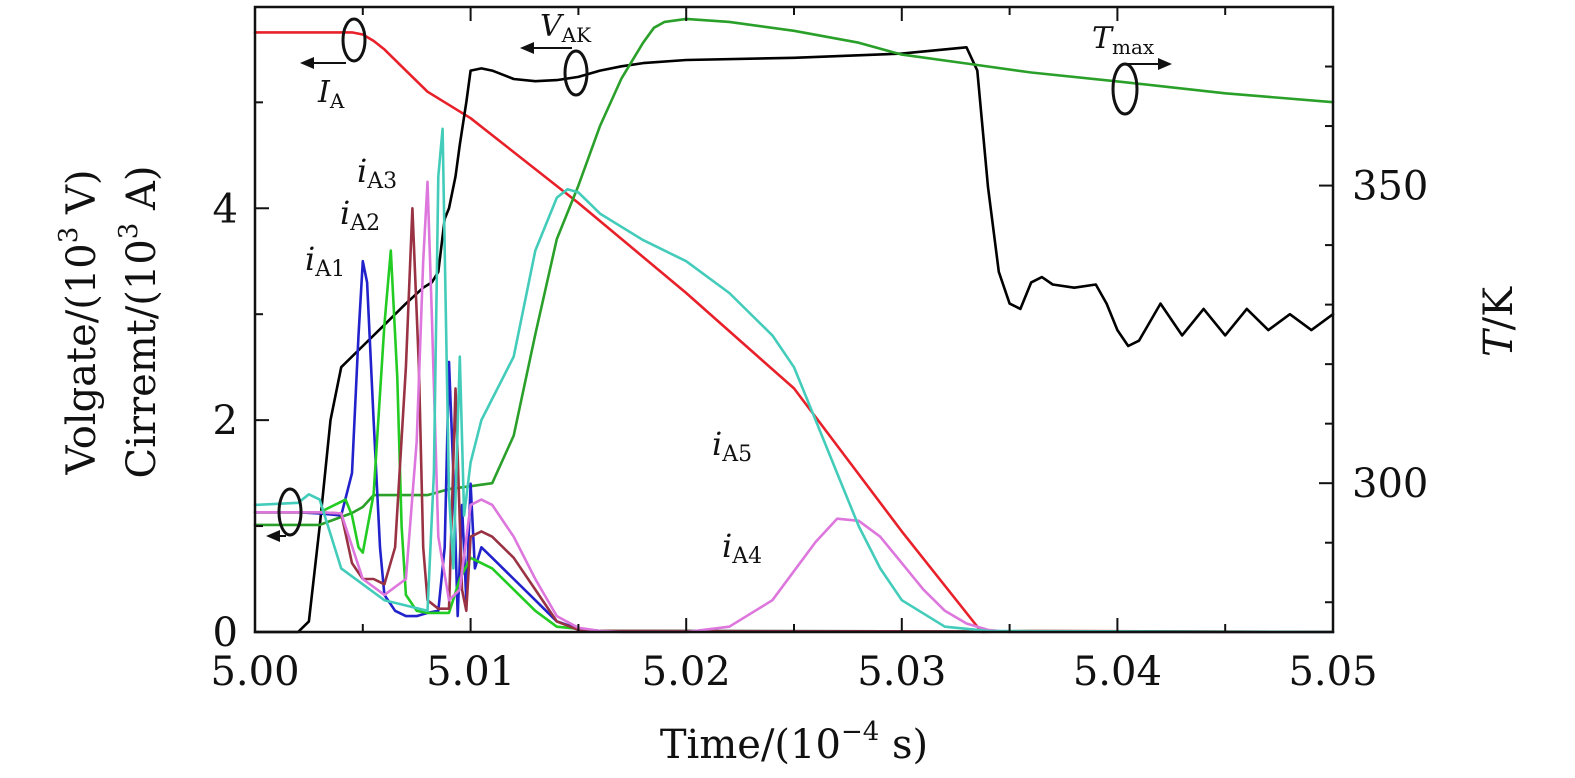  Describe the element at coordinates (1141, 87) in the screenshot. I see `marker-tmax` at that location.